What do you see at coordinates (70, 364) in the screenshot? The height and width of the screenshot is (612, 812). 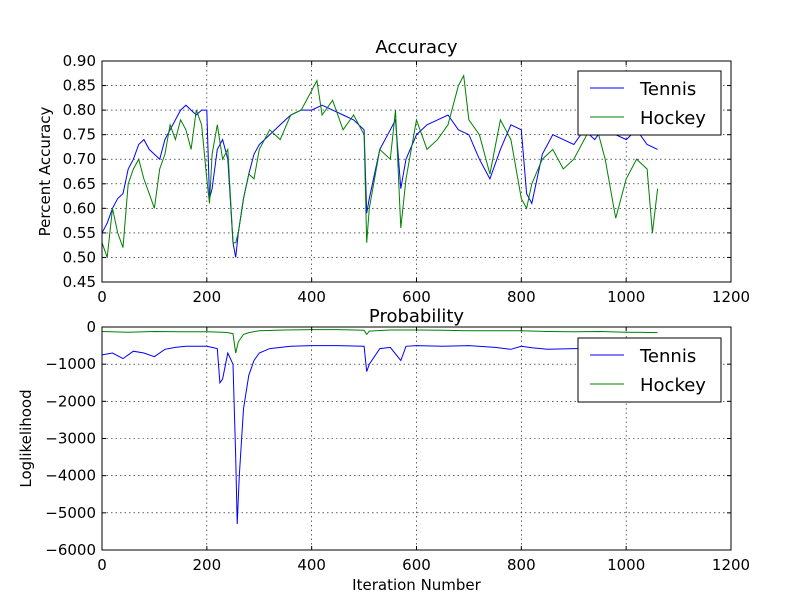 I see `y-tick-label: −1000` at bounding box center [70, 364].